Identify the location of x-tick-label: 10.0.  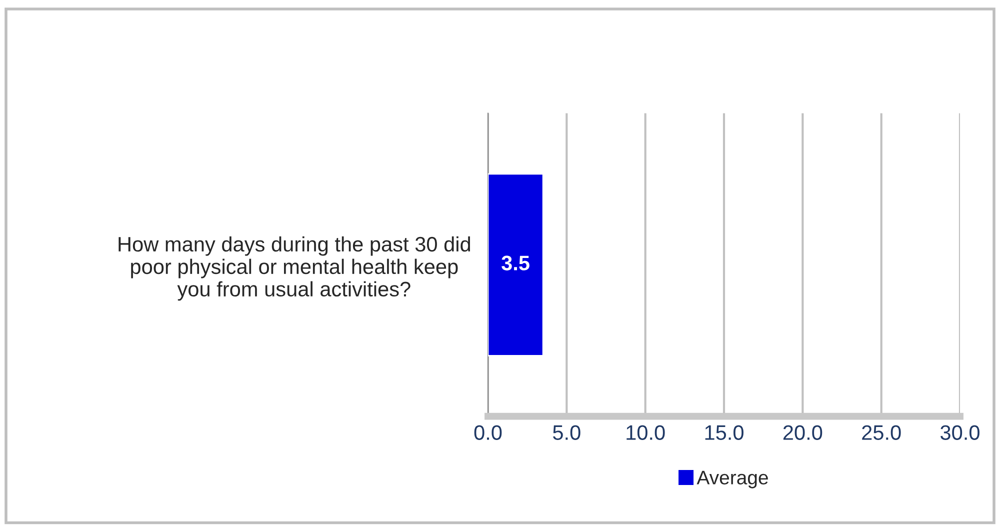
(645, 432).